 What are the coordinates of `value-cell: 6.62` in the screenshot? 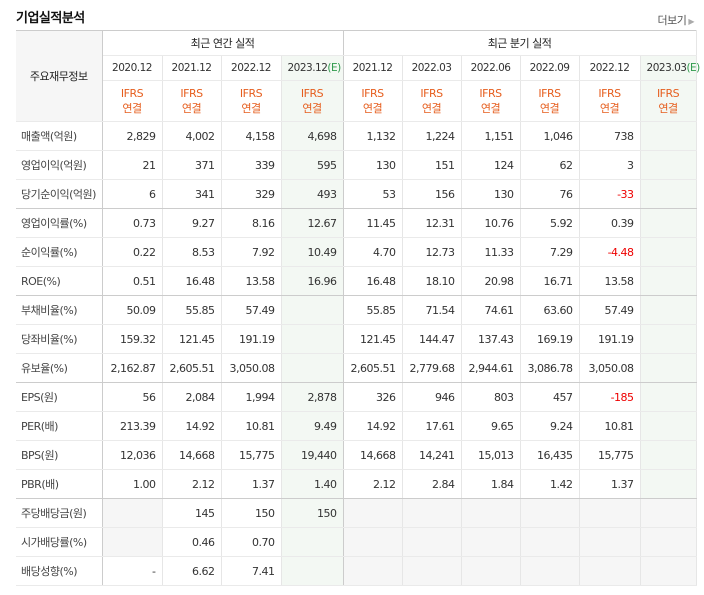 It's located at (192, 571).